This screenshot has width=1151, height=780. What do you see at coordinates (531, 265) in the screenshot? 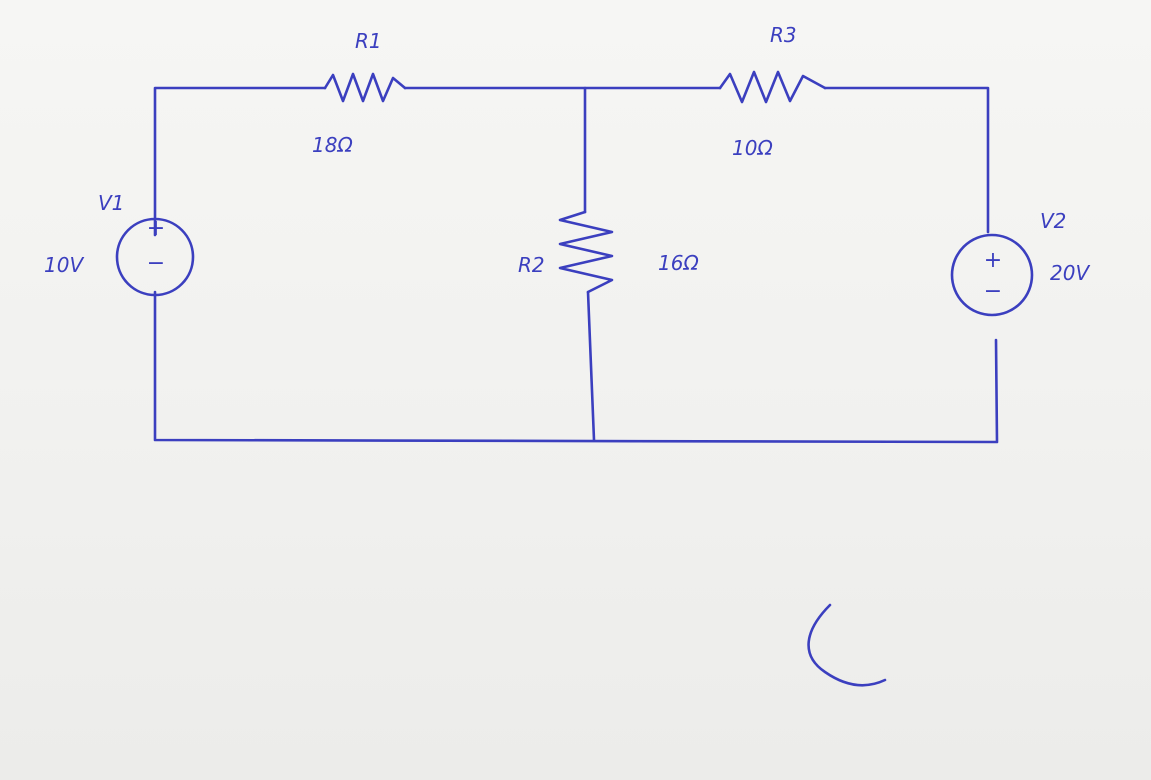
I see `r2-label: R2` at bounding box center [531, 265].